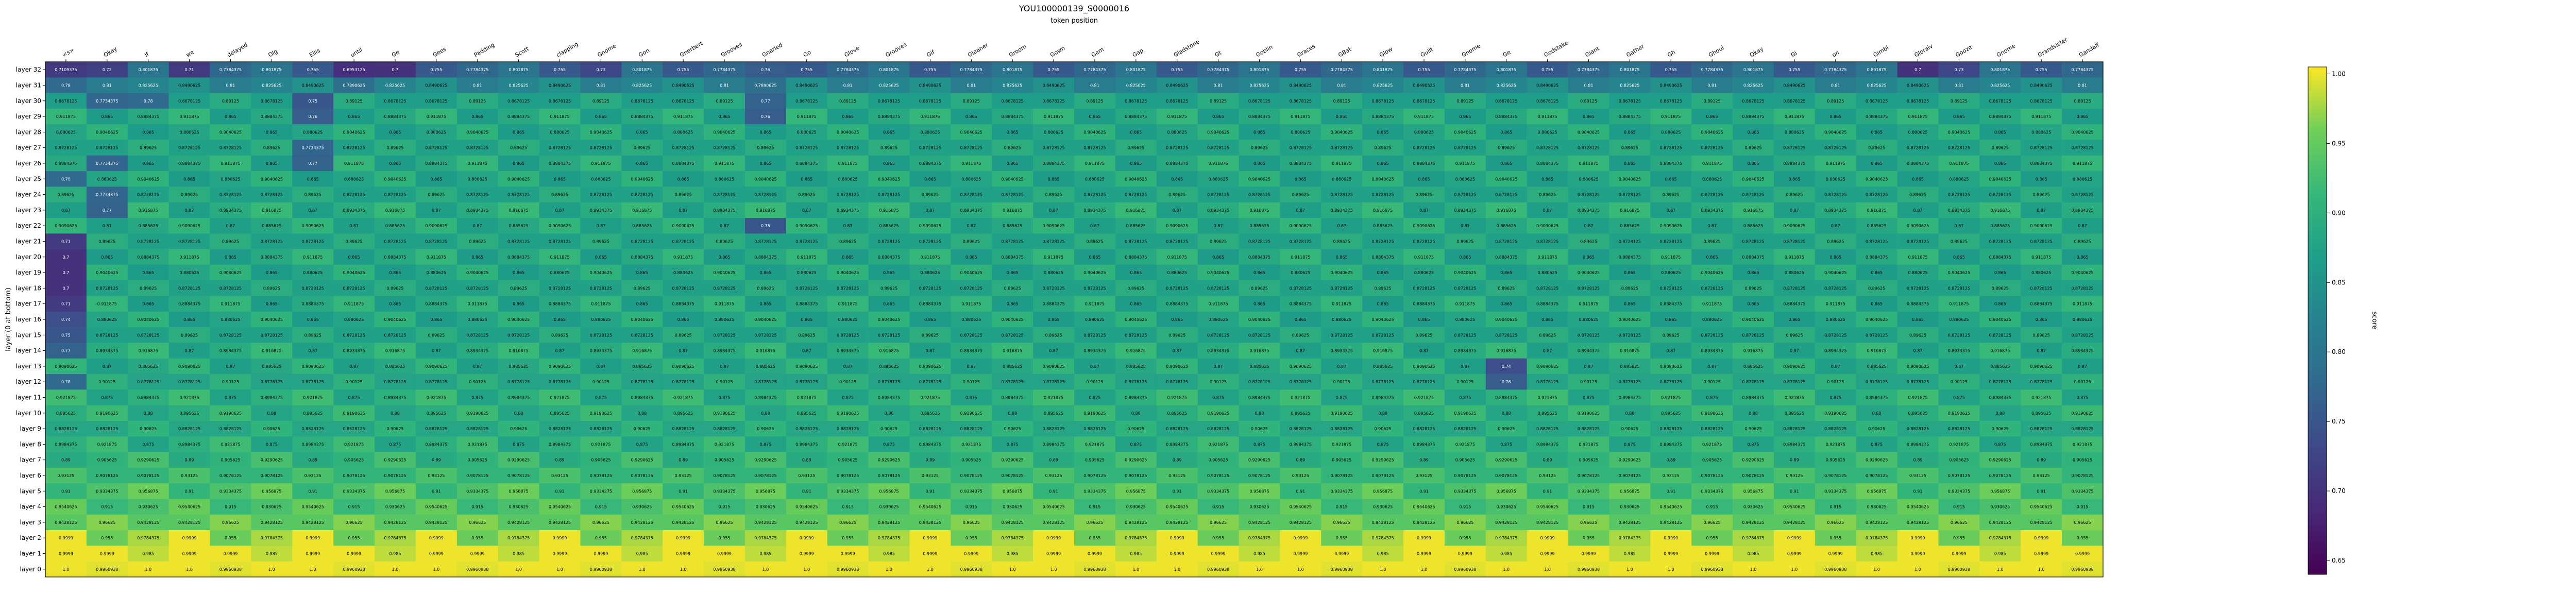  I want to click on cell-value-label: 0.8828125, so click(683, 429).